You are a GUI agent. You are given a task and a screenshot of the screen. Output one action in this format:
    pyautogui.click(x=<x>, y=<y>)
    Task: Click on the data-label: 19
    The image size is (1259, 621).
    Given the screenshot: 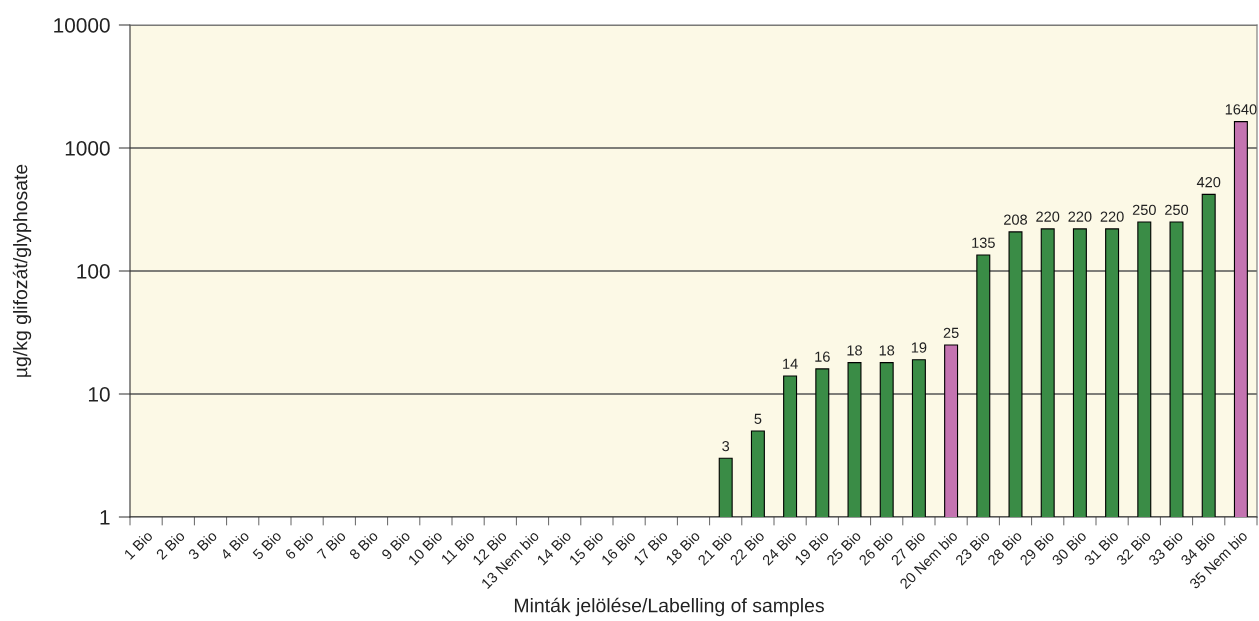 What is the action you would take?
    pyautogui.click(x=919, y=347)
    